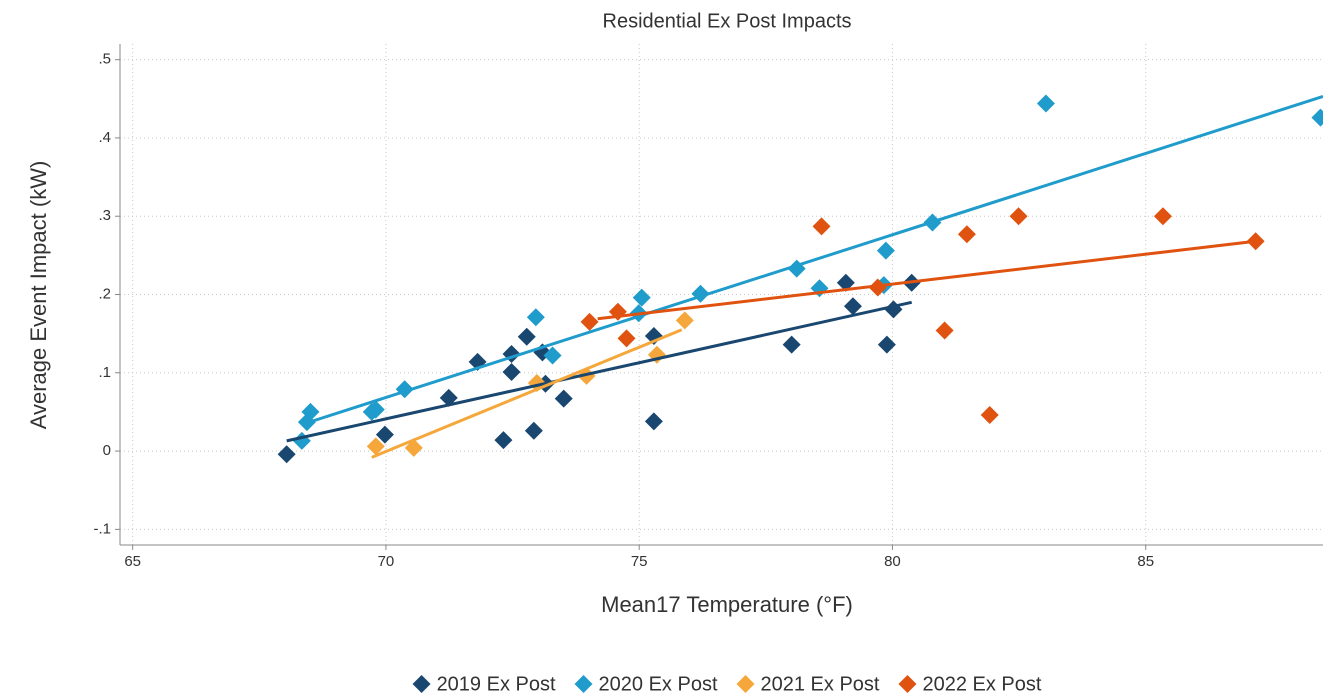 The image size is (1323, 698). I want to click on series, so click(599, 368).